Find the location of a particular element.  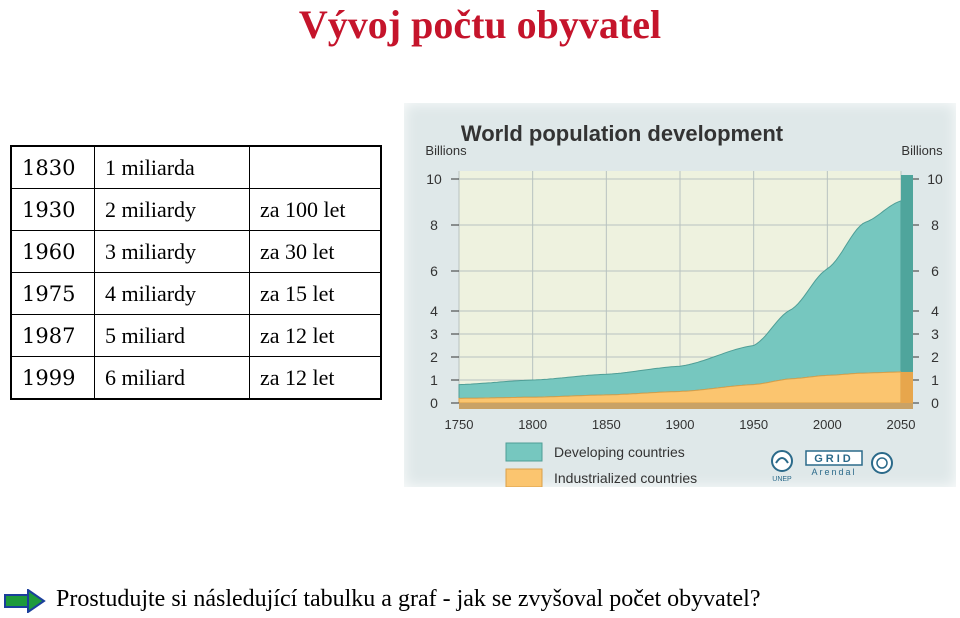

y-axis-left-label: Billions is located at coordinates (446, 150).